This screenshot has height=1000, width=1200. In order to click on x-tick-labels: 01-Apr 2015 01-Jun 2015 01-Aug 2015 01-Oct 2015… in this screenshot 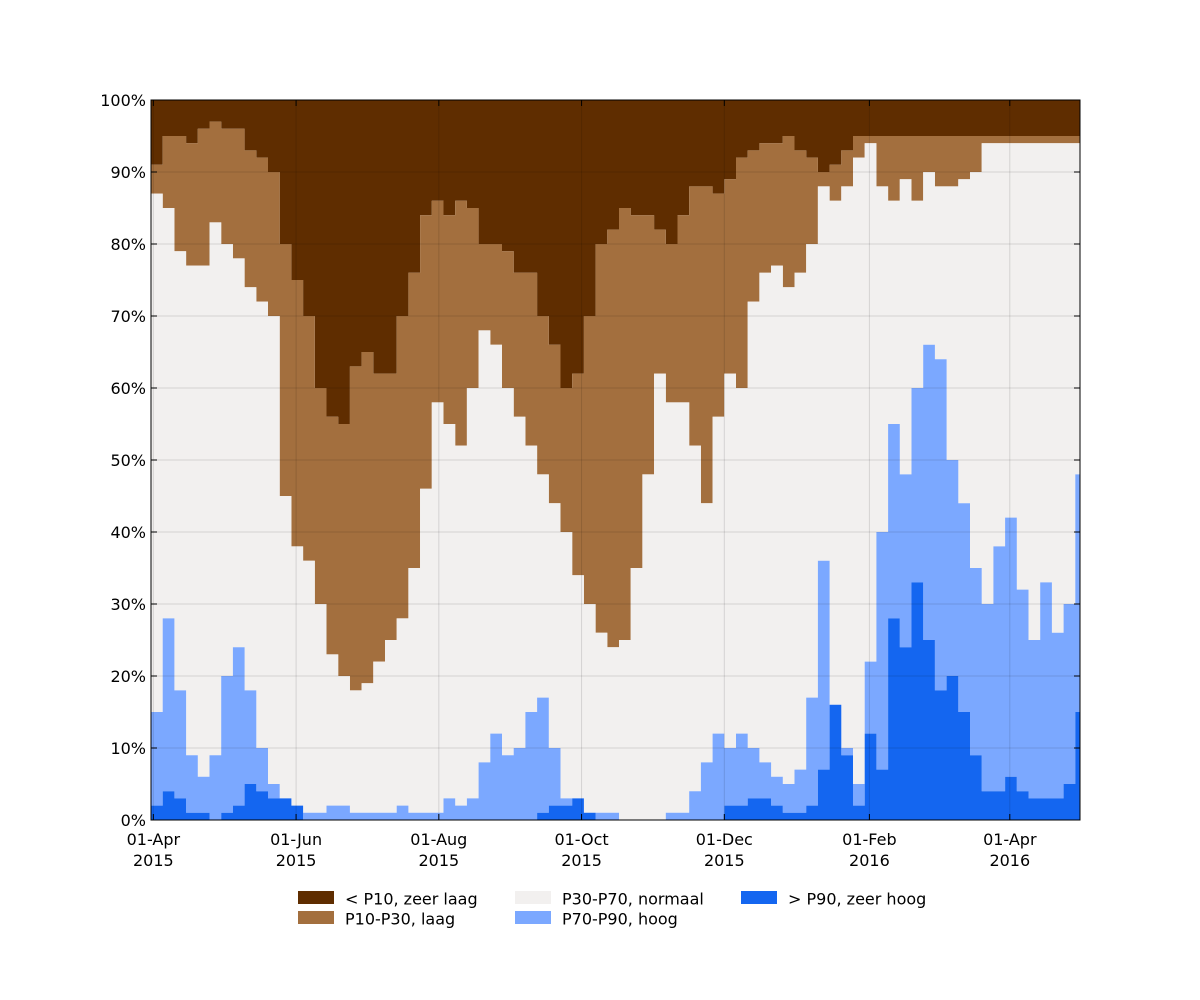, I will do `click(582, 850)`.